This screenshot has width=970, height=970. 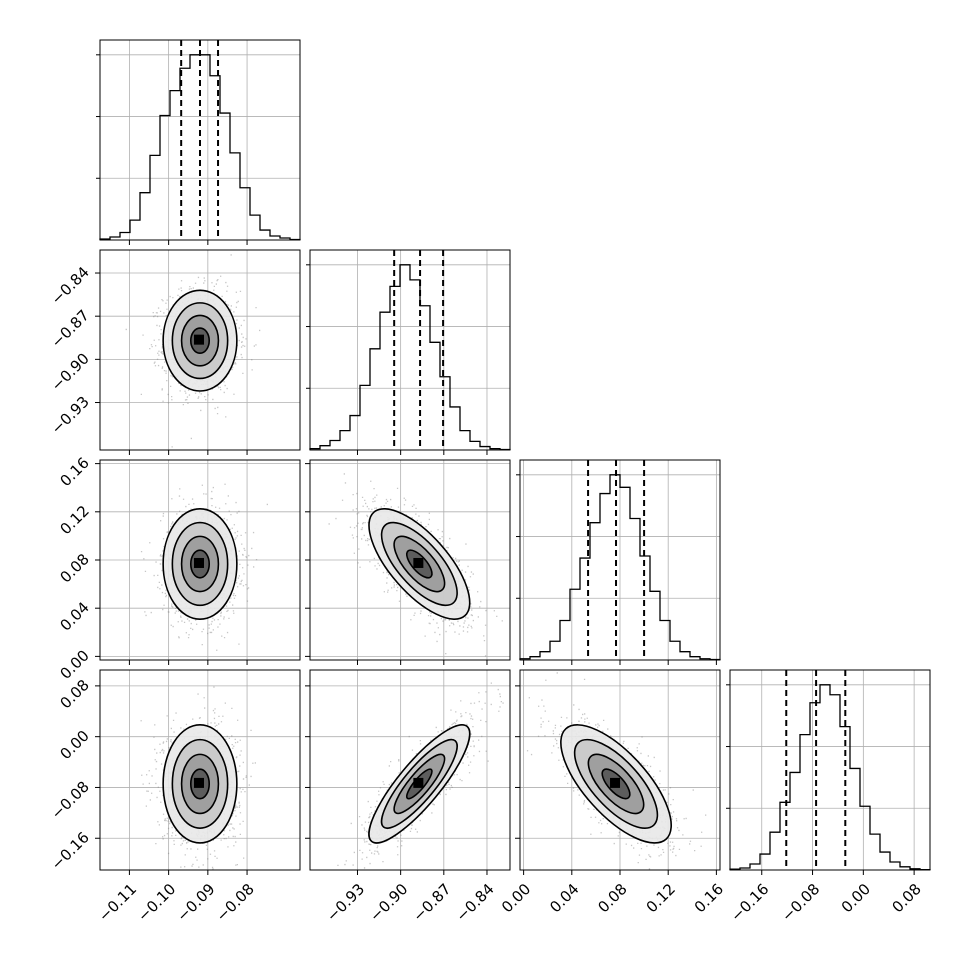 I want to click on y-tick-label: 0.16, so click(x=74, y=472).